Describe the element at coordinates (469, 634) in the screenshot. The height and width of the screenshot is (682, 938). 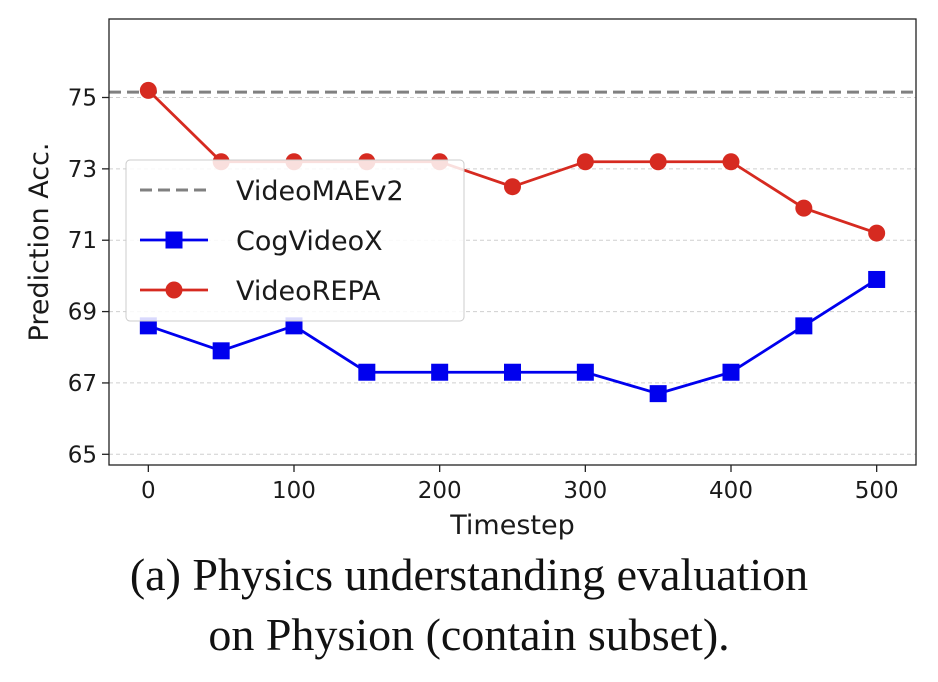
I see `caption-line-2: on Physion (contain subset).` at that location.